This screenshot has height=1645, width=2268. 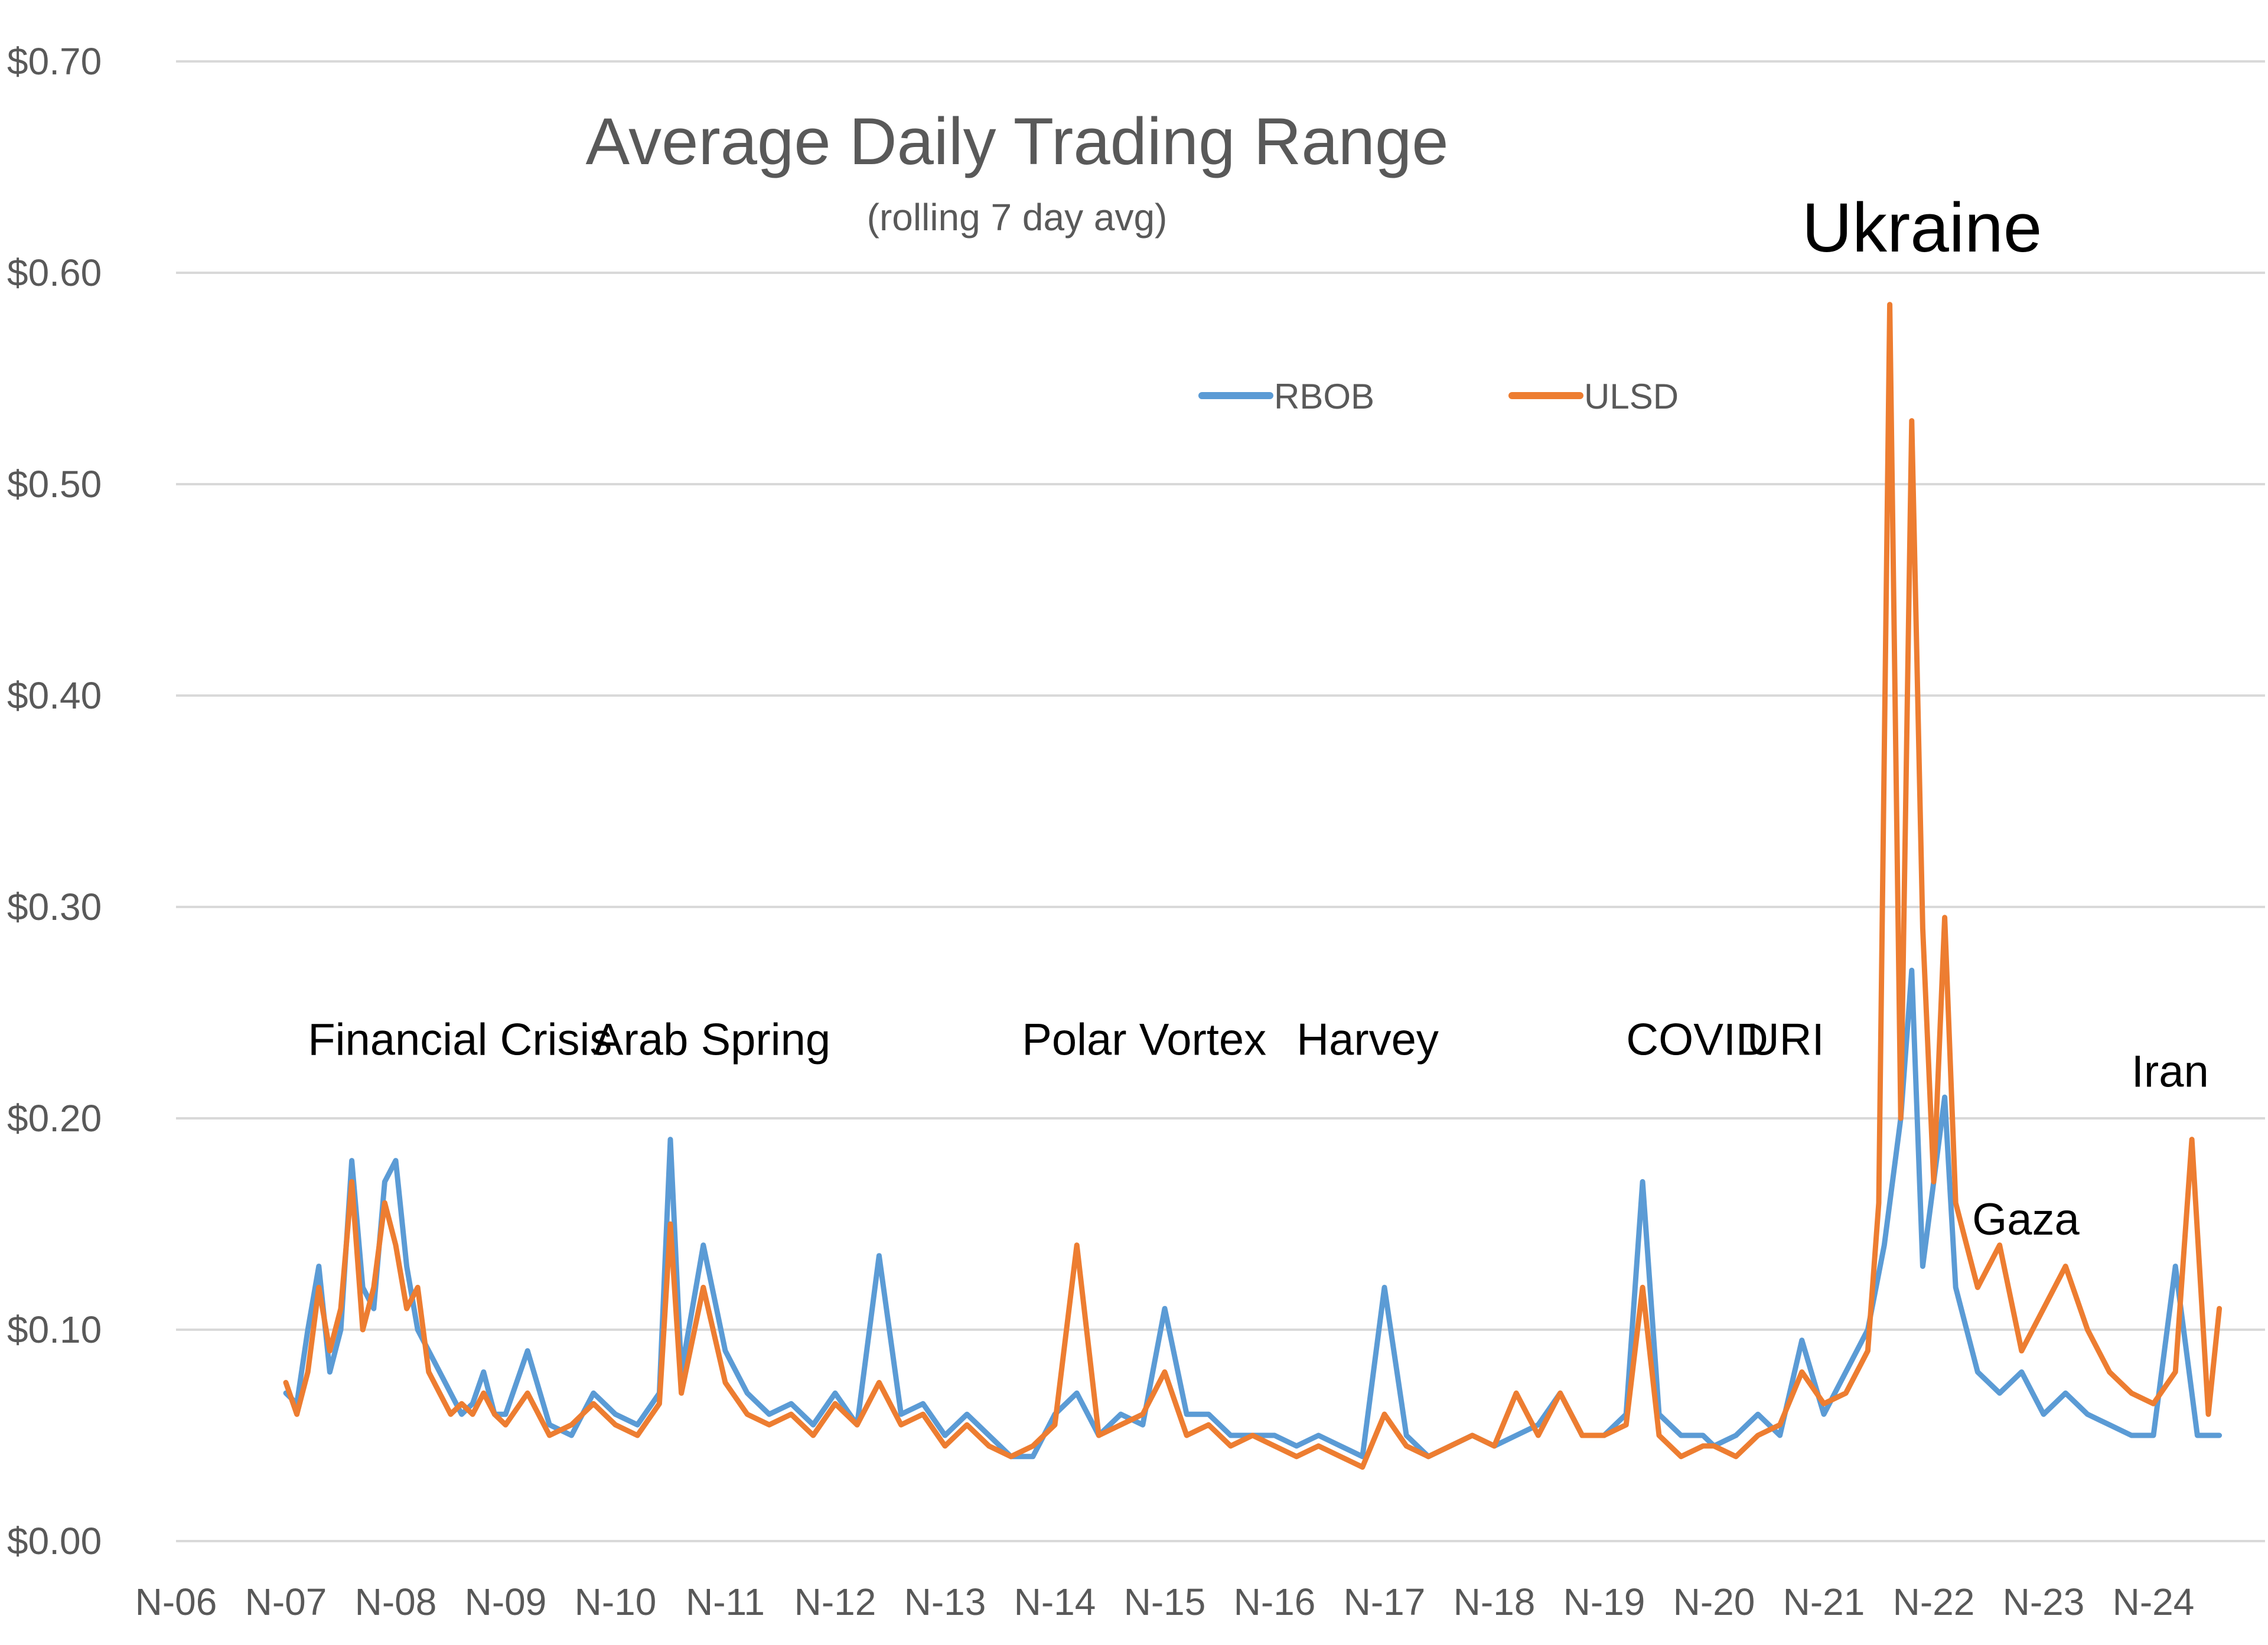 I want to click on x-tick-label: N-13, so click(x=945, y=1602).